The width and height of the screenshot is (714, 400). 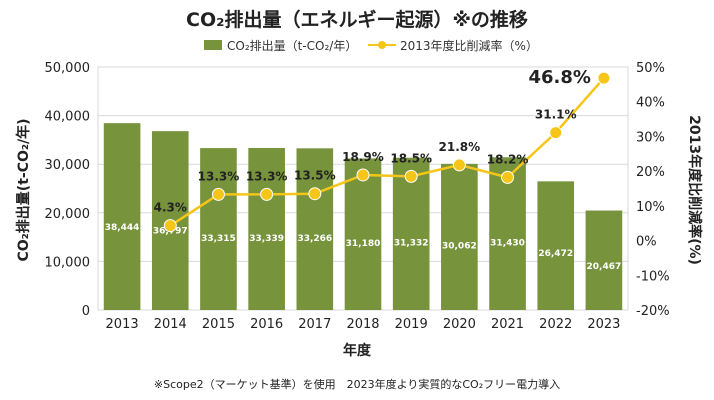 I want to click on y-tick-label-right: 20%, so click(x=650, y=172).